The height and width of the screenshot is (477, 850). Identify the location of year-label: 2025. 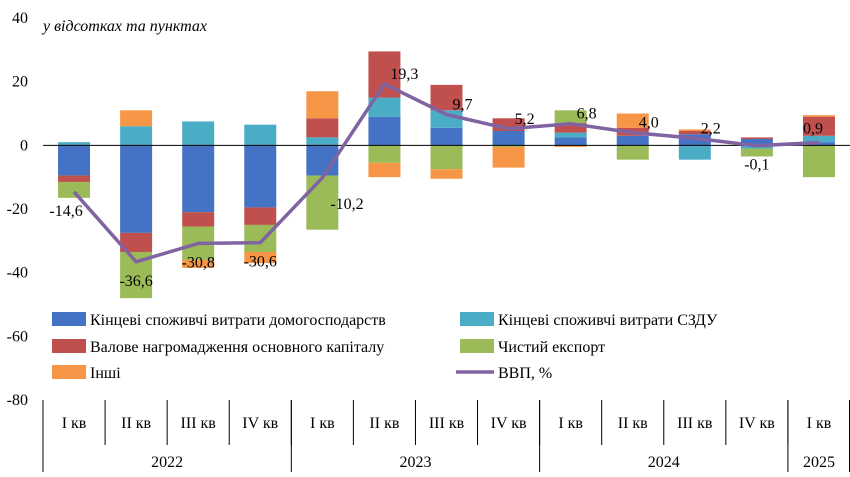
(819, 462).